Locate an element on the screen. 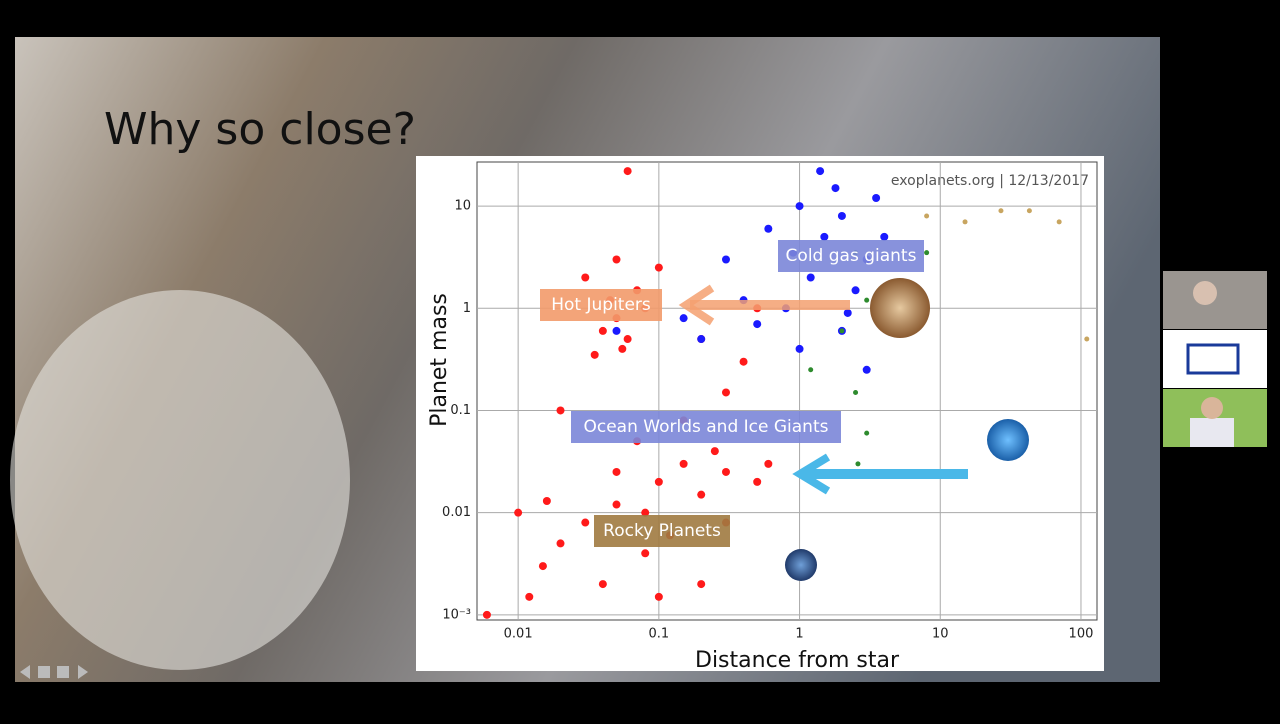  region-label: Ocean Worlds and Ice Giants is located at coordinates (706, 427).